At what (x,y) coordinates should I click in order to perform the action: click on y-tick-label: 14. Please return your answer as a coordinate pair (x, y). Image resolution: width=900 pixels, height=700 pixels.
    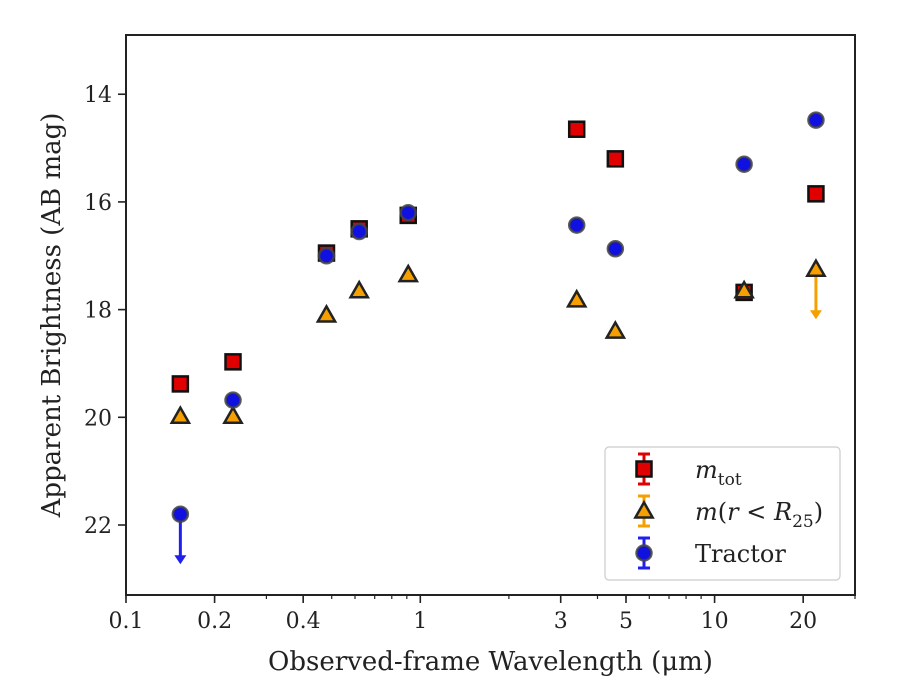
    Looking at the image, I should click on (98, 95).